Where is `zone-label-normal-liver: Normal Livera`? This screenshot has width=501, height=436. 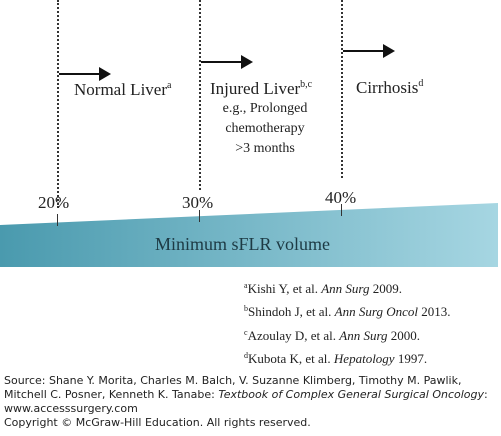 zone-label-normal-liver: Normal Livera is located at coordinates (122, 90).